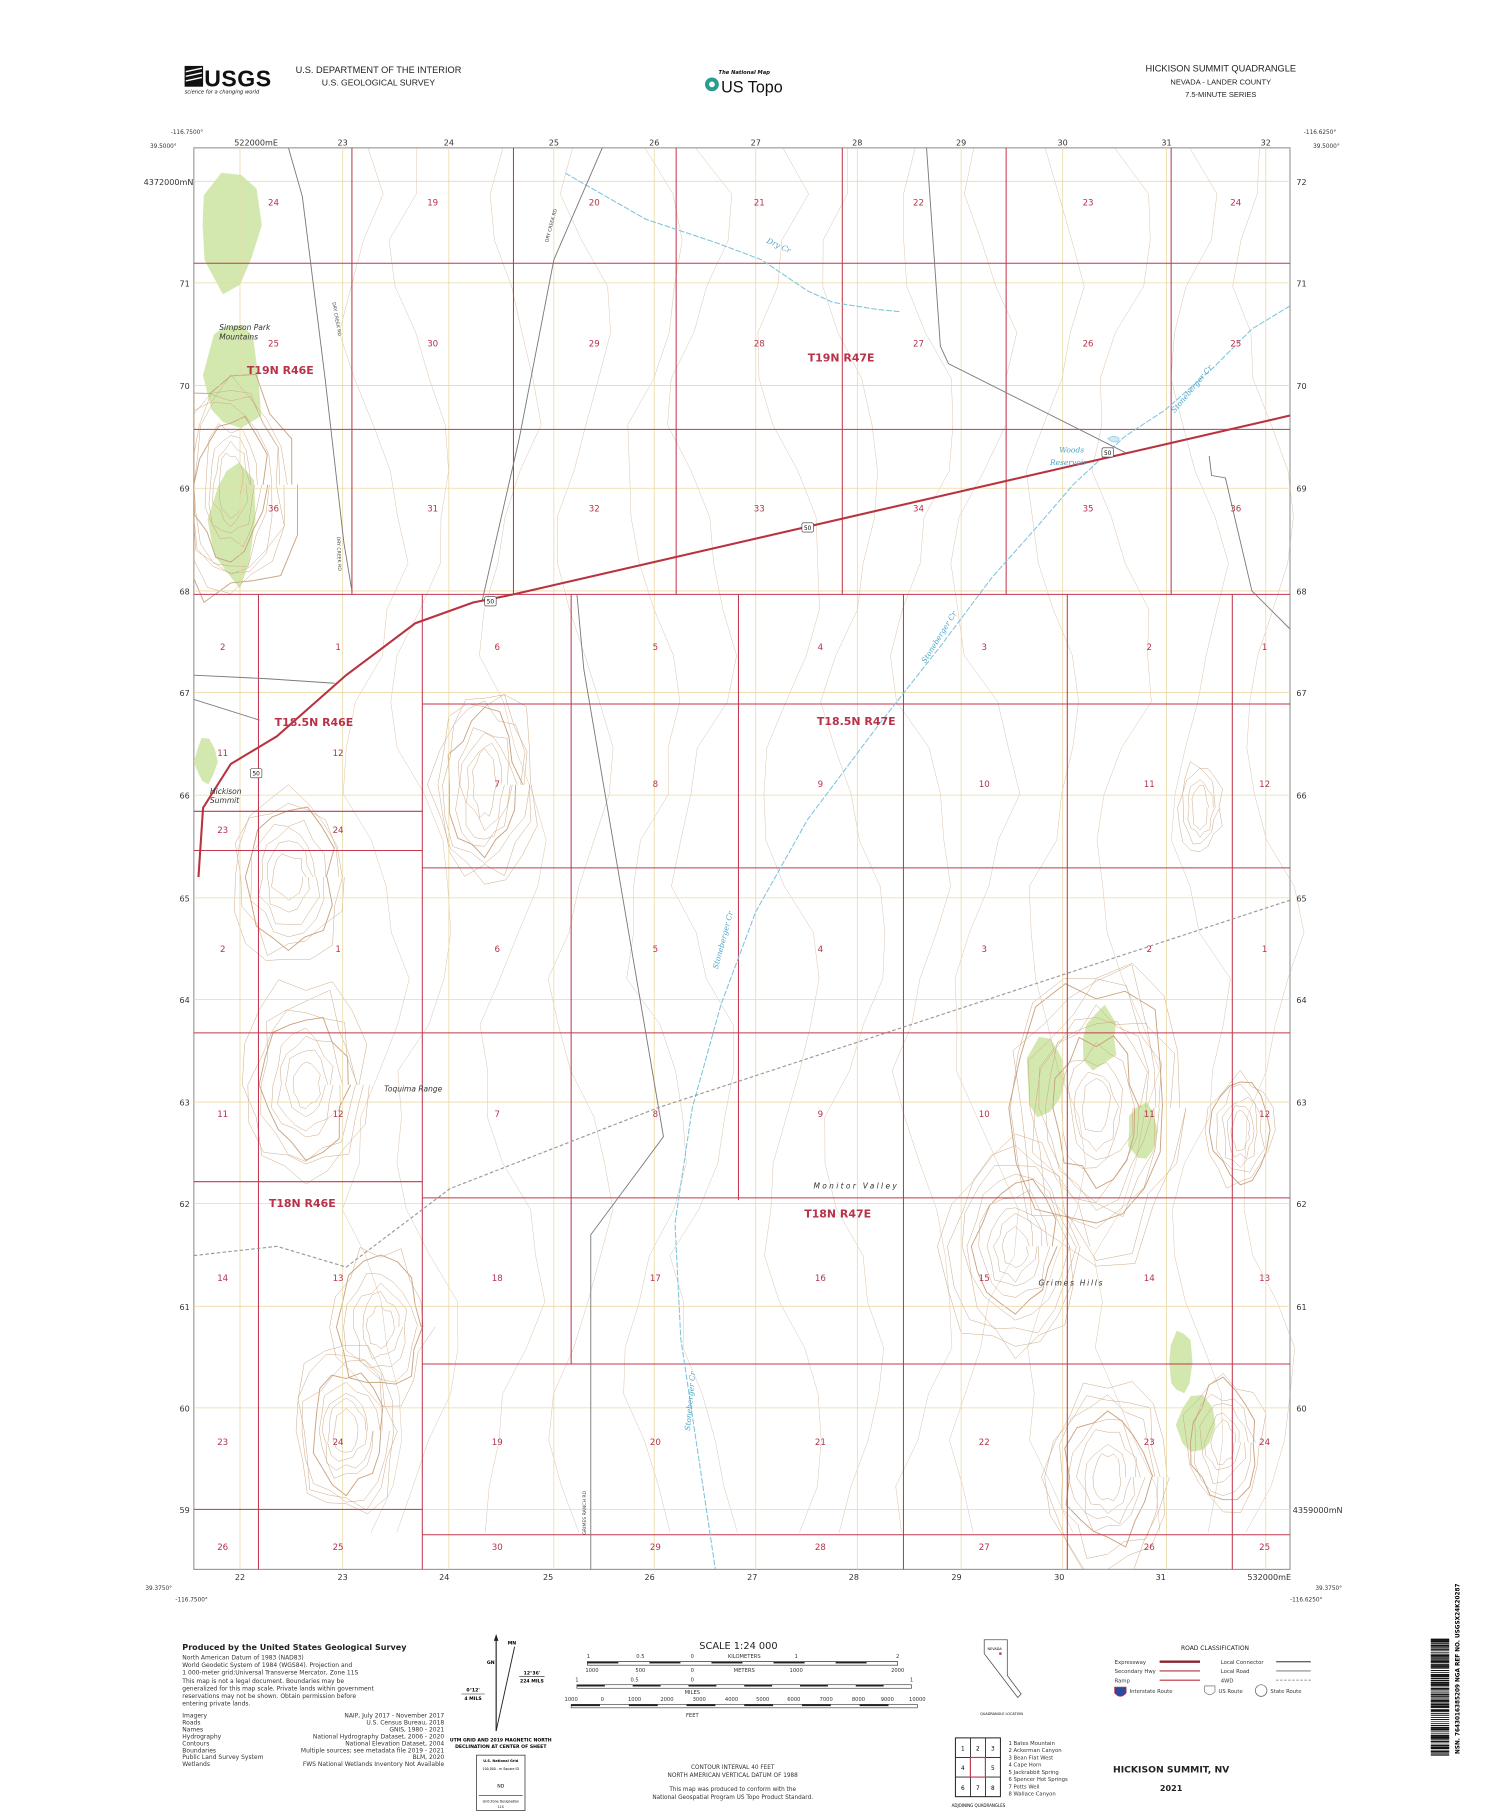  What do you see at coordinates (979, 1805) in the screenshot?
I see `adjoining-caption: ADJOINING QUADRANGLES` at bounding box center [979, 1805].